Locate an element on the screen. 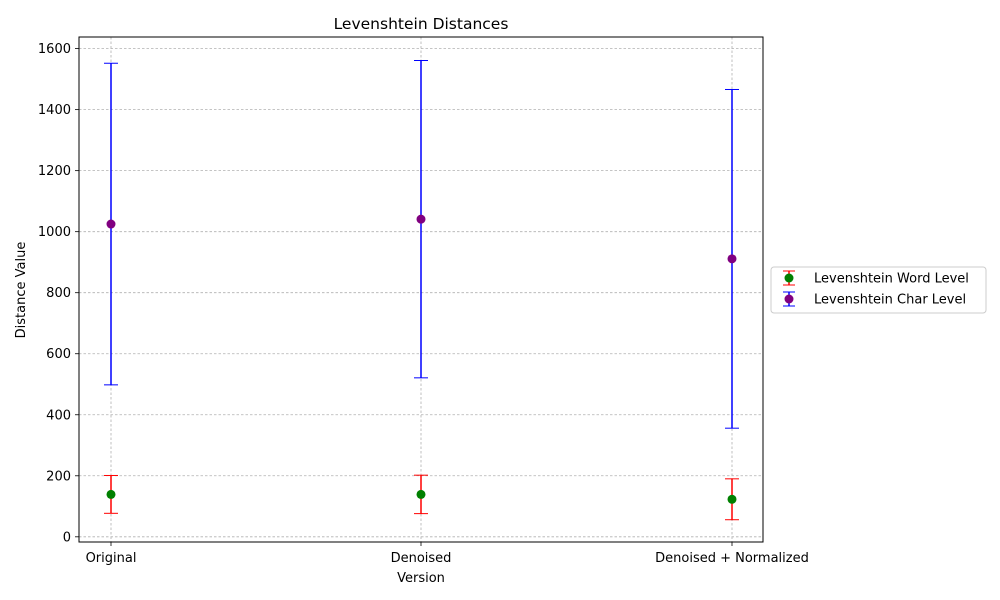  y-axis-ticks: 0 200 400 600 800 1000 1200 1400 1600 is located at coordinates (58, 293).